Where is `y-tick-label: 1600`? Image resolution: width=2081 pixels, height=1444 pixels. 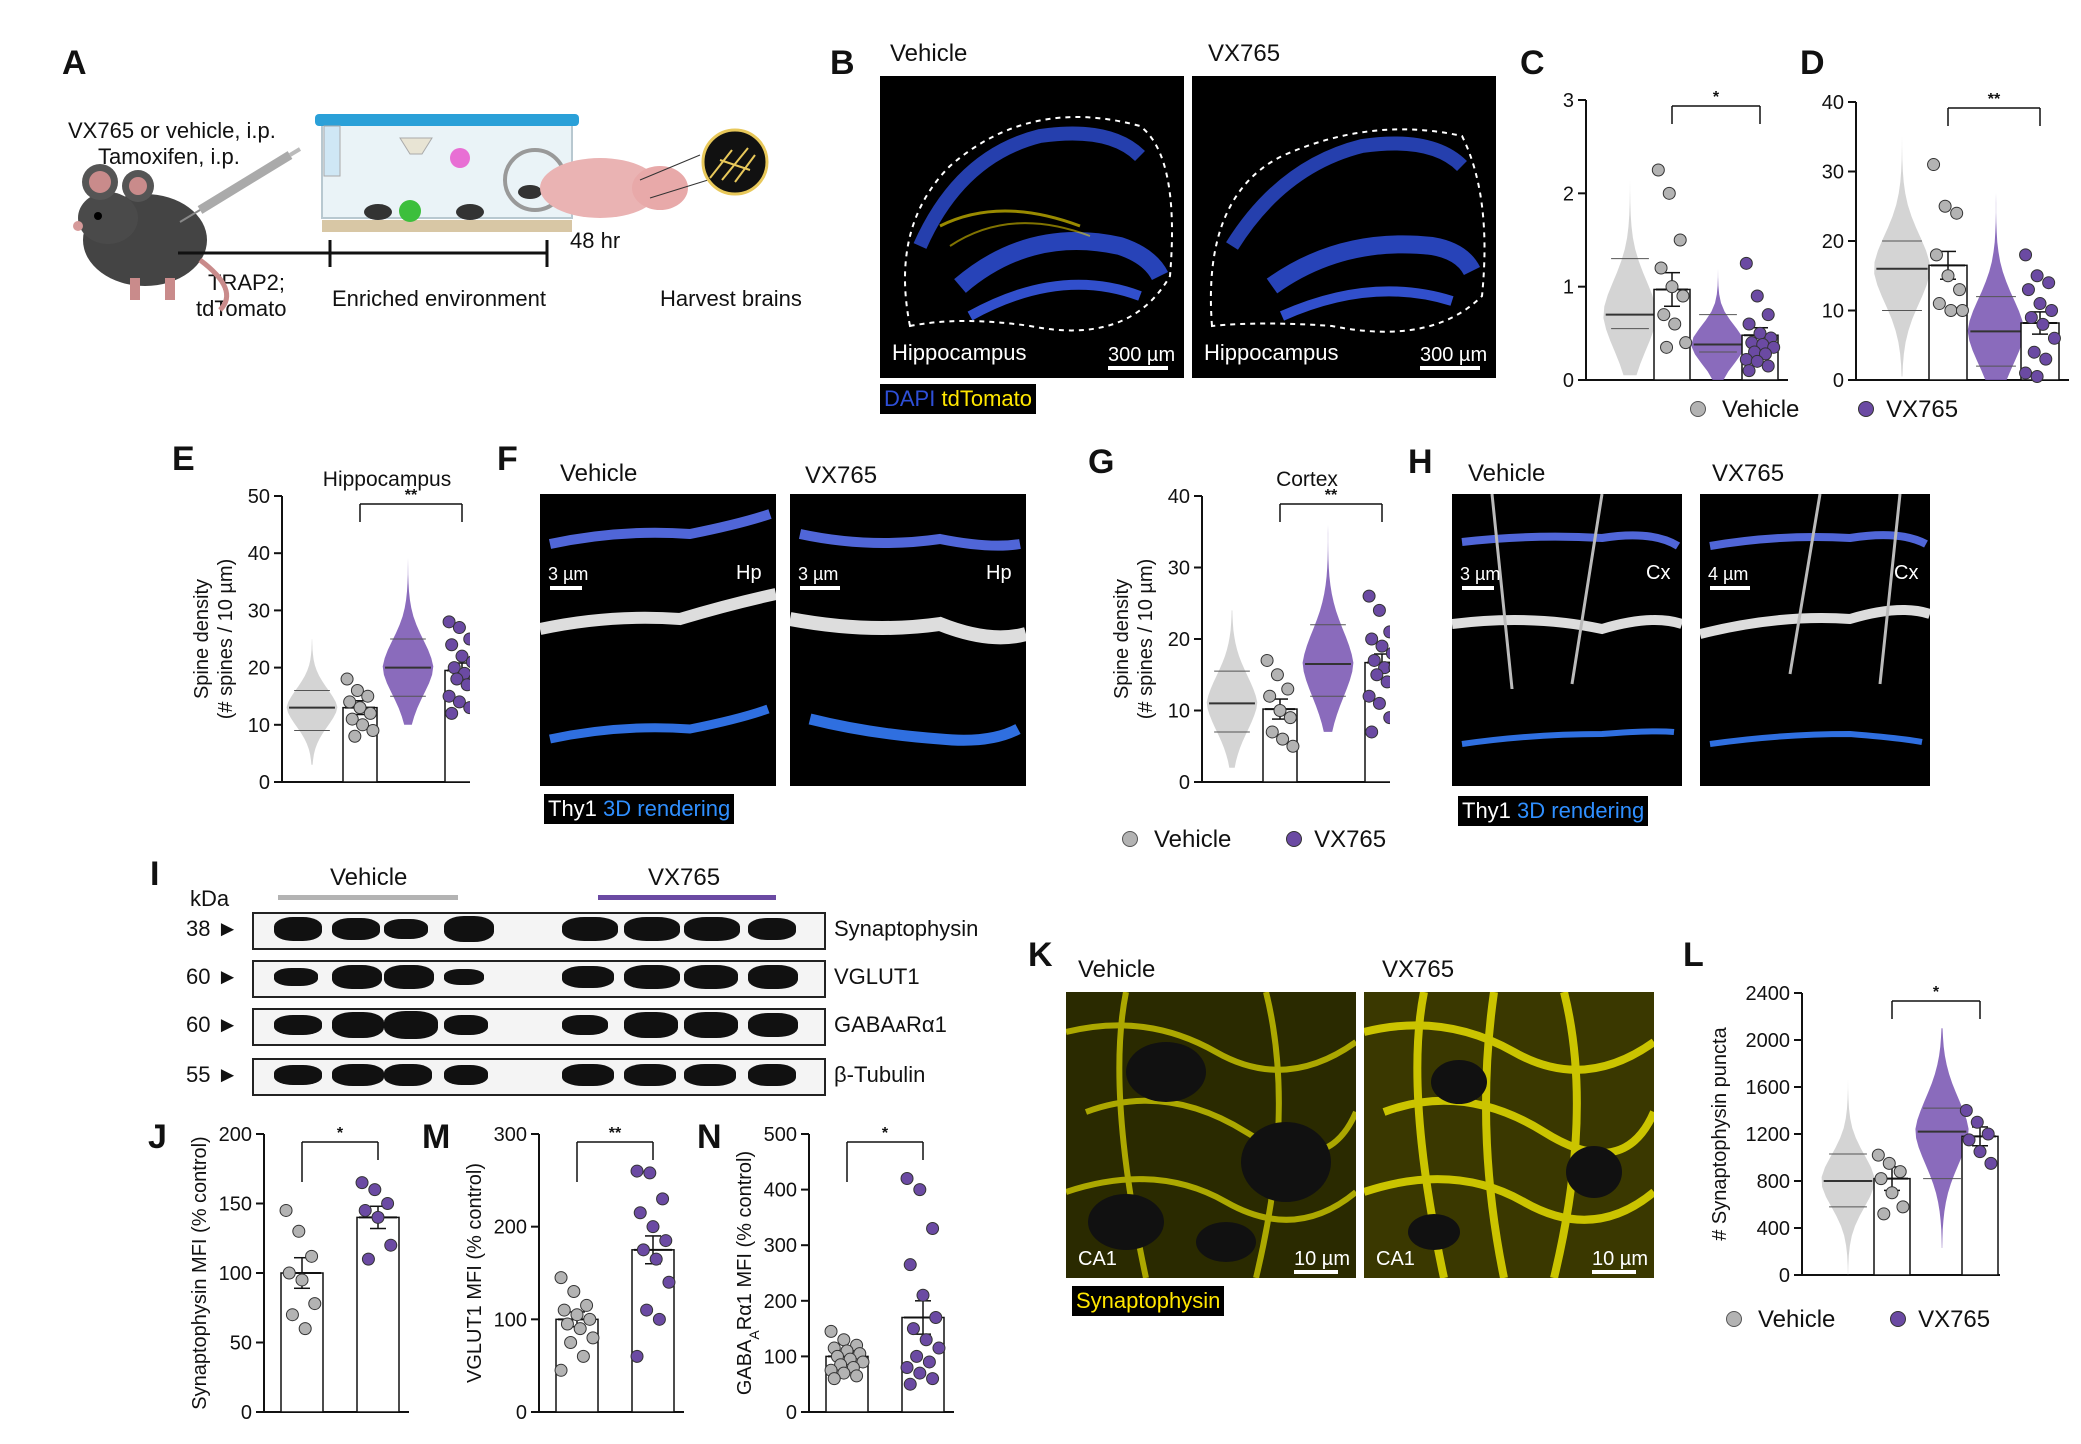 y-tick-label: 1600 is located at coordinates (1768, 1088).